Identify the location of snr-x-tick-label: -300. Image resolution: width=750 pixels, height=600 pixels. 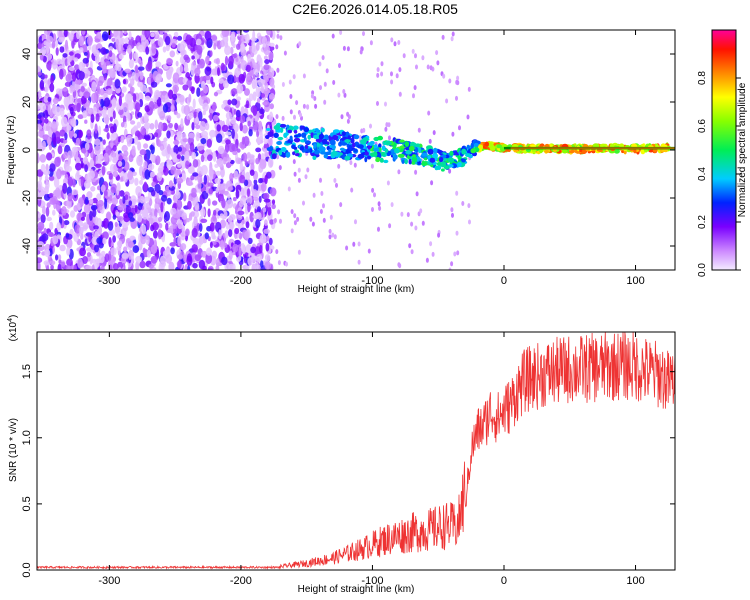
(109, 581).